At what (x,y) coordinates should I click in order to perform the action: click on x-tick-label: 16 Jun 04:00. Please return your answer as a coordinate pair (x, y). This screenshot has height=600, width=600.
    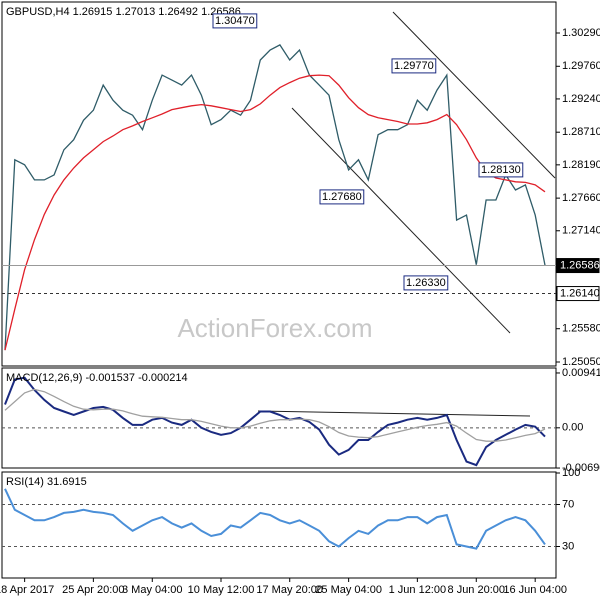
    Looking at the image, I should click on (535, 590).